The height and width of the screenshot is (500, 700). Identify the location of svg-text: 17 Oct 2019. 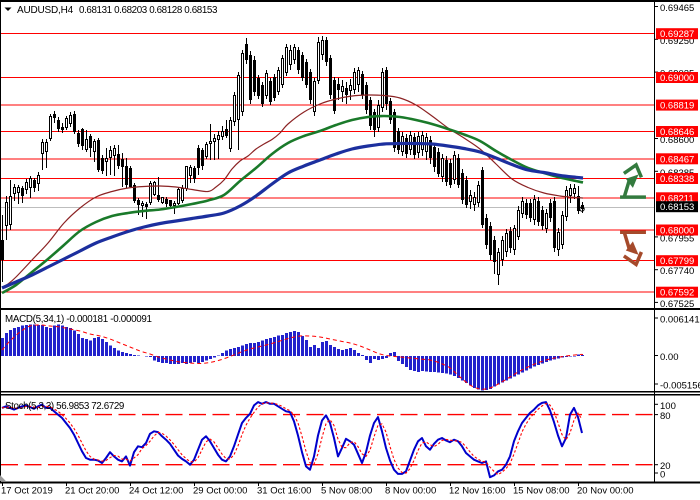
(27, 491).